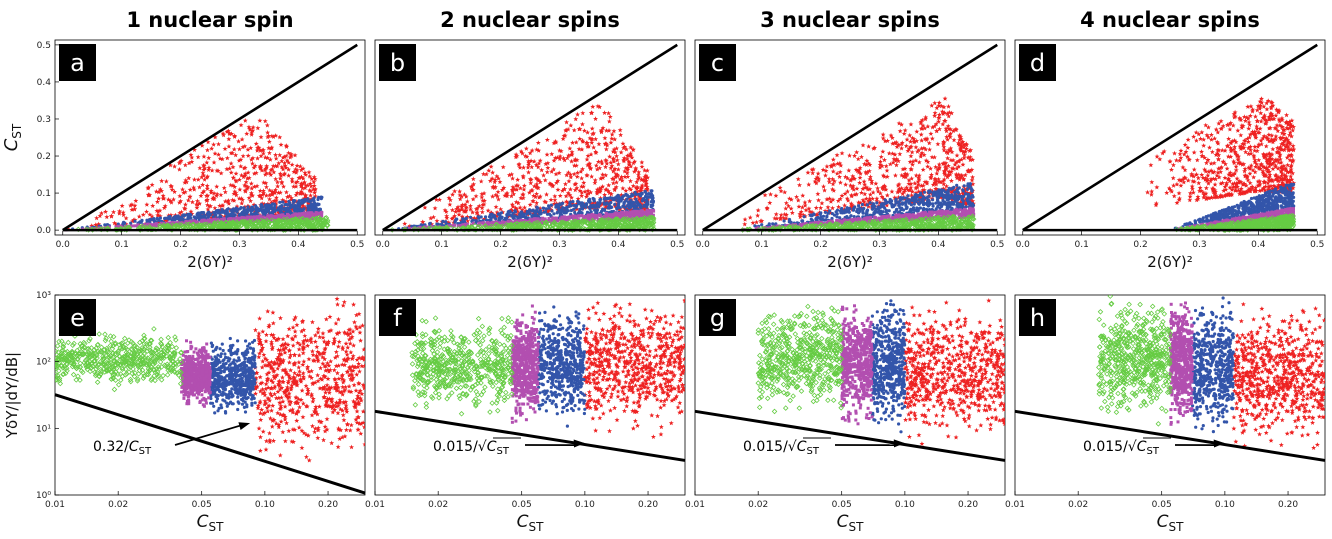 This screenshot has height=539, width=1332. Describe the element at coordinates (530, 262) in the screenshot. I see `x-axis-label: 2(δY)²` at that location.